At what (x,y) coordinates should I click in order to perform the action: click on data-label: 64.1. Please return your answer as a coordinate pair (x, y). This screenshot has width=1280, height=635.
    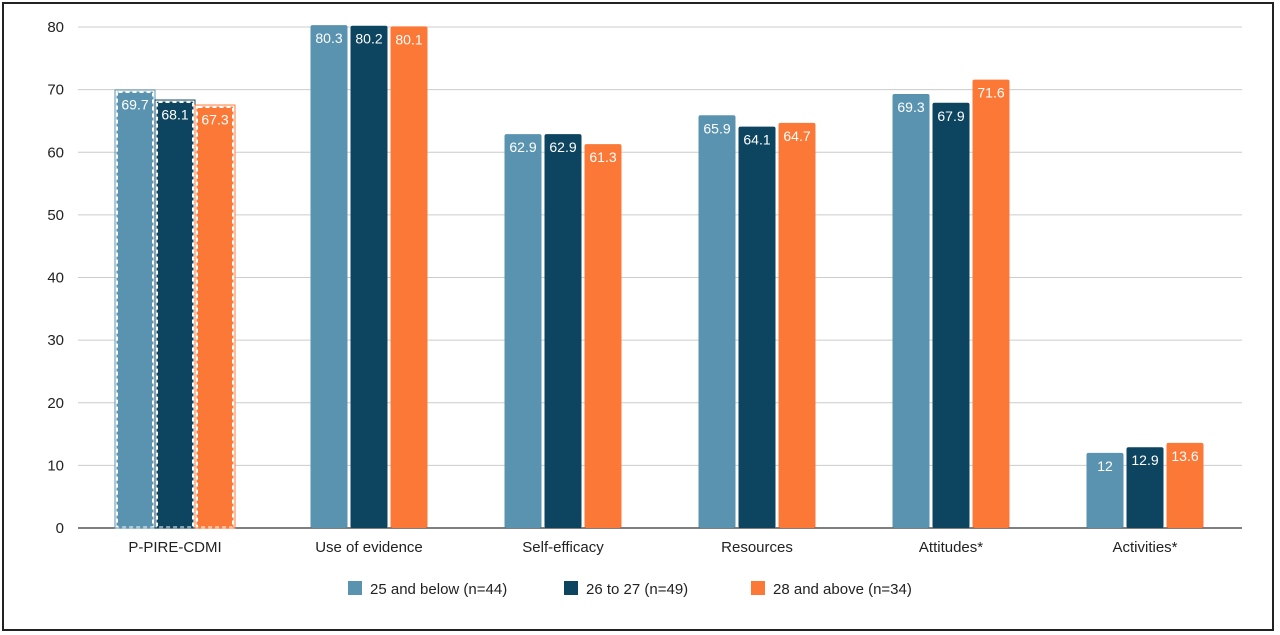
    Looking at the image, I should click on (756, 140).